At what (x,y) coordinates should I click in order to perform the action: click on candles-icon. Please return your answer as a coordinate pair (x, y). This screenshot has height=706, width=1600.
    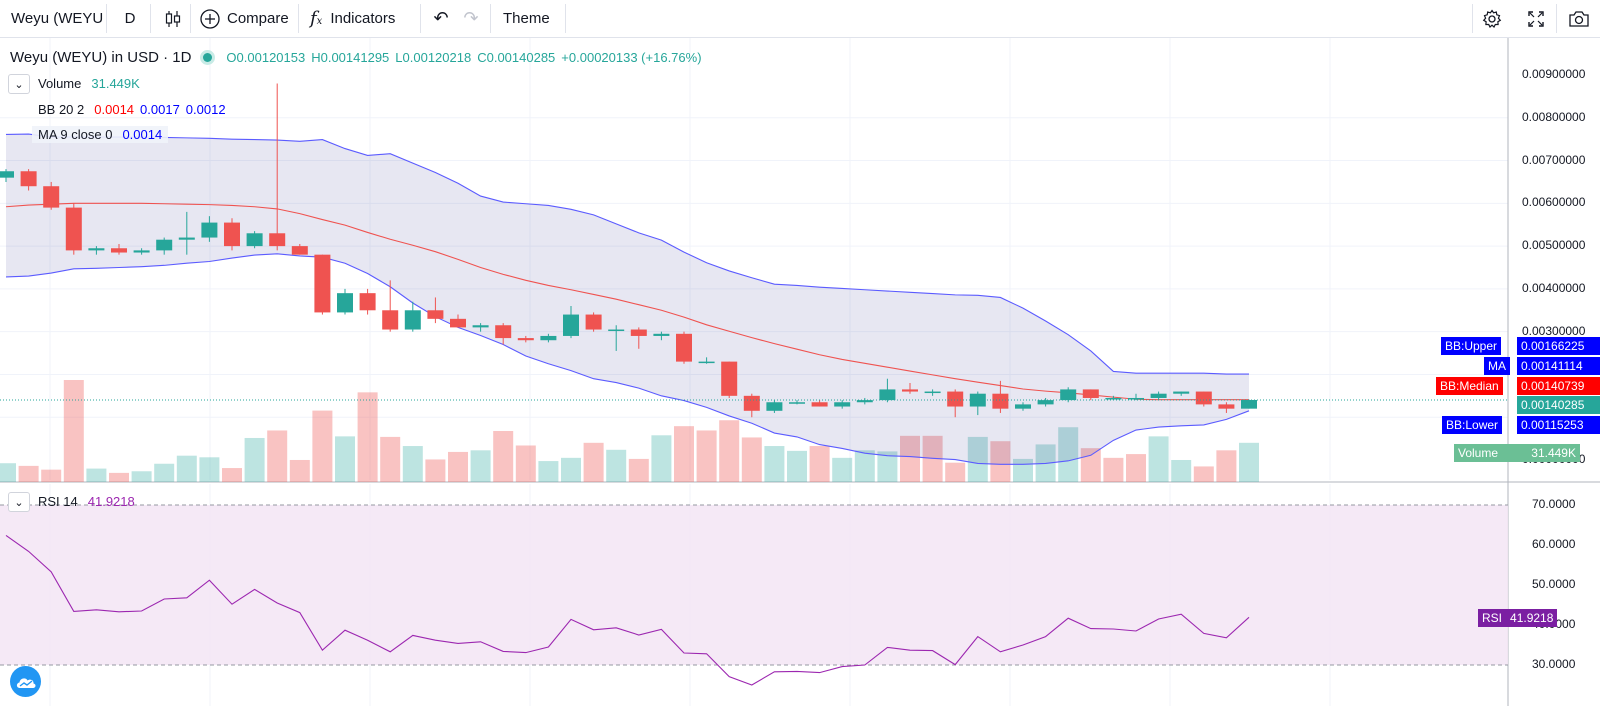
    Looking at the image, I should click on (173, 18).